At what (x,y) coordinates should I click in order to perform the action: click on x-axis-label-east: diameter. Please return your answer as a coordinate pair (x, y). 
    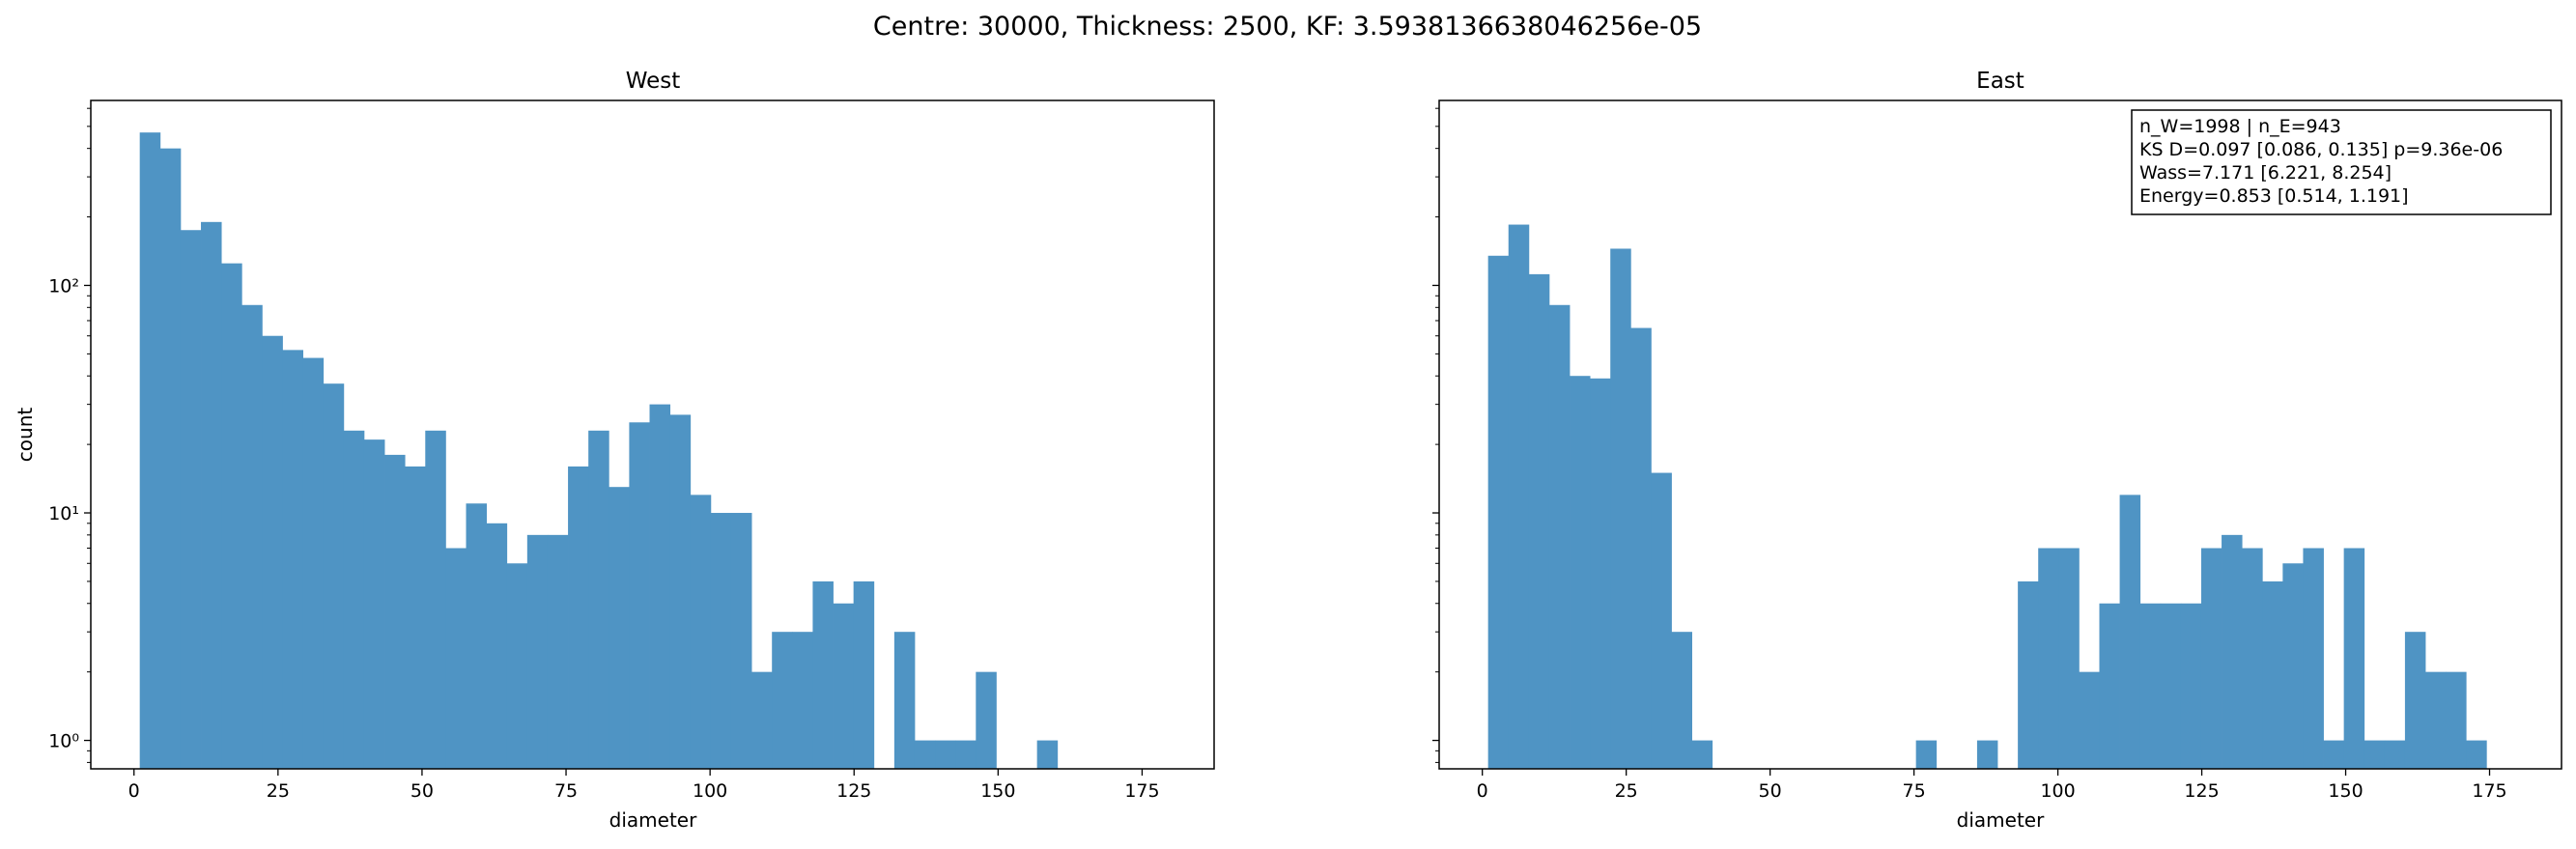
    Looking at the image, I should click on (2001, 820).